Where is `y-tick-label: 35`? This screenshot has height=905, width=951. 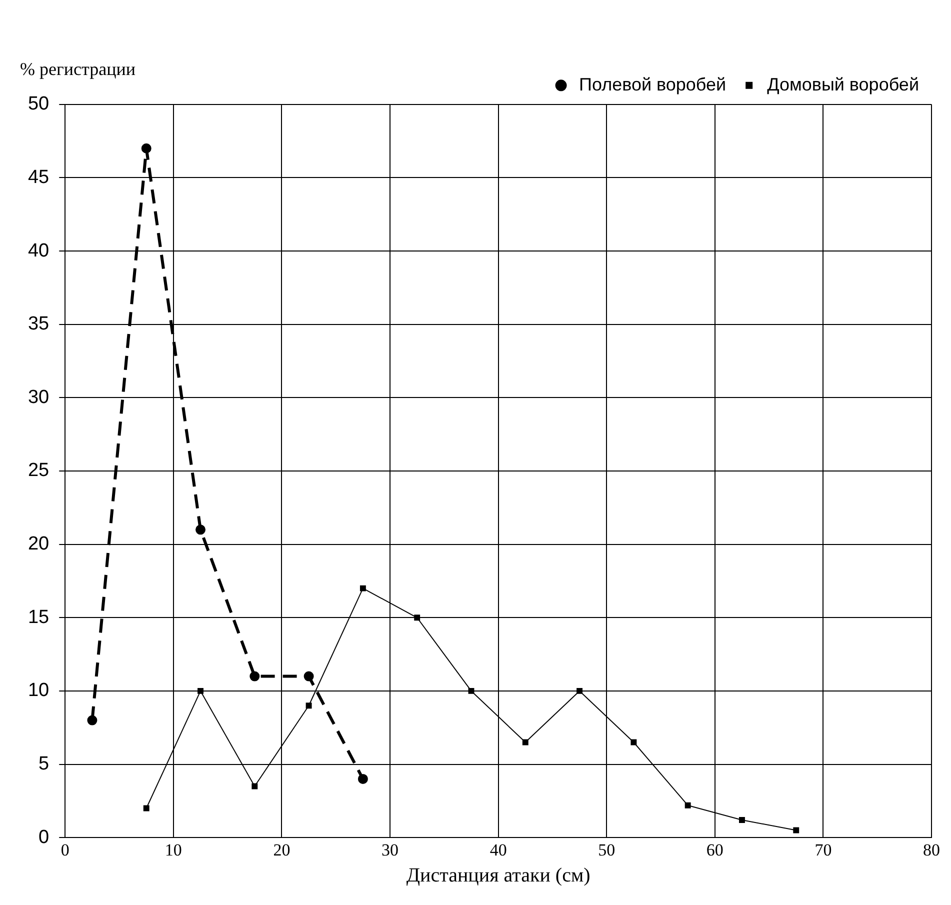
y-tick-label: 35 is located at coordinates (39, 324).